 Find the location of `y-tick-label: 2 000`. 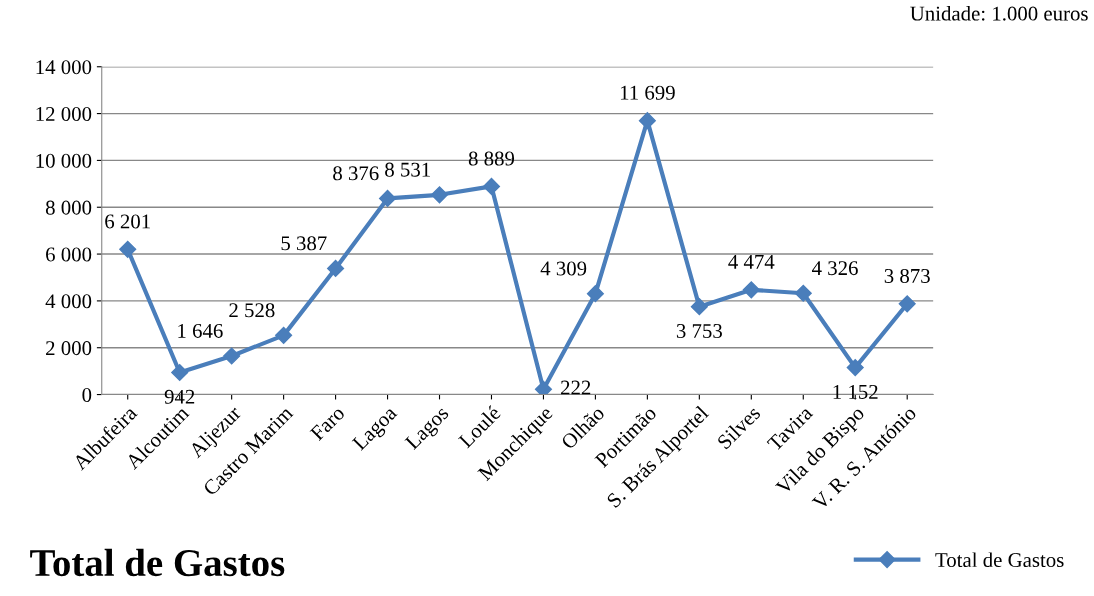

y-tick-label: 2 000 is located at coordinates (69, 348).